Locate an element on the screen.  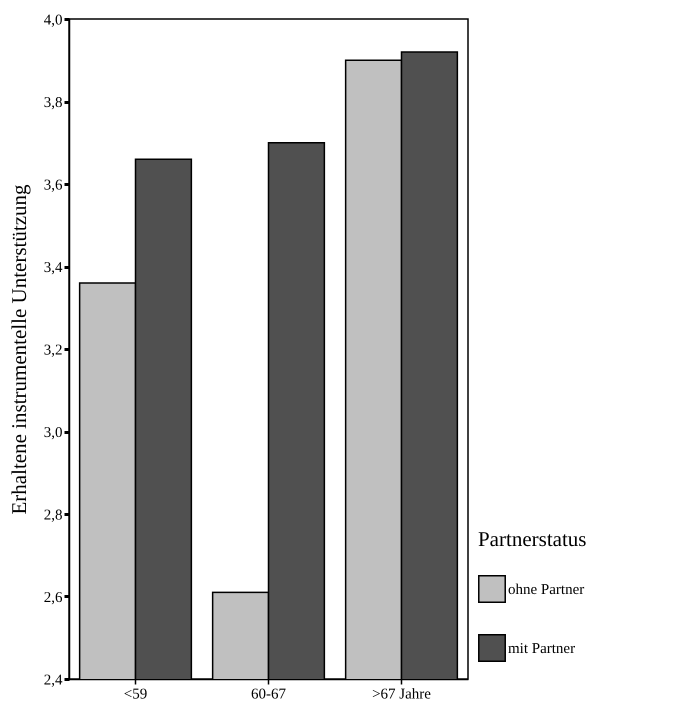
y-axis-title: Erhaltene instrumentelle Unterstützung is located at coordinates (18, 349).